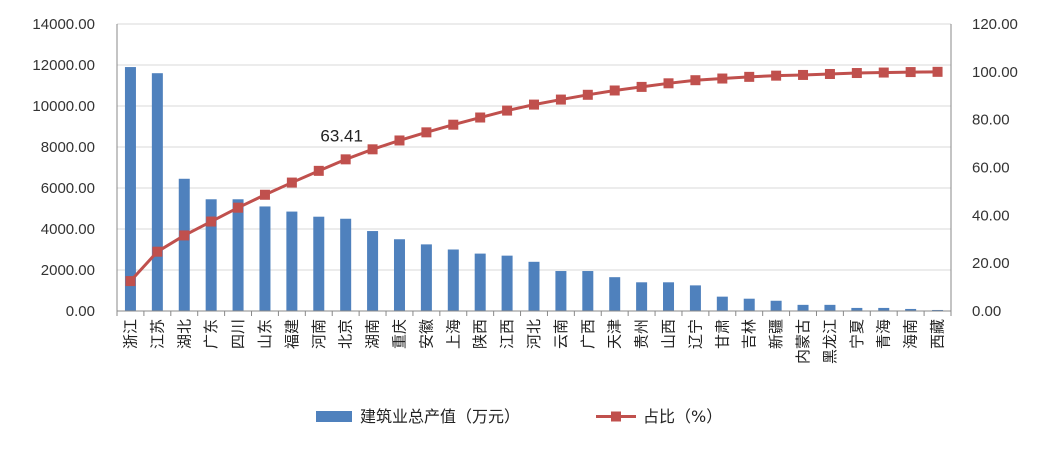 The image size is (1047, 451). Describe the element at coordinates (184, 334) in the screenshot. I see `x-tick-label: 湖北` at that location.